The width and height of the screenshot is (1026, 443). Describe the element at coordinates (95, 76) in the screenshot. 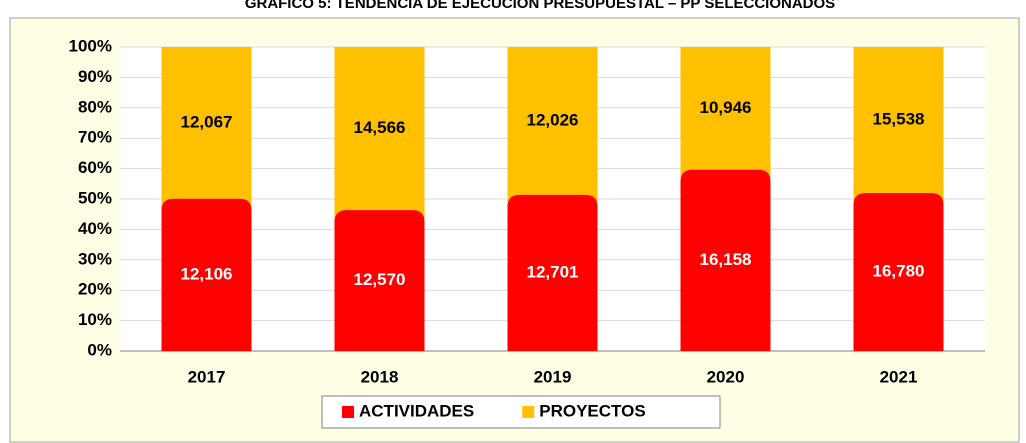

I see `y-tick-label: 90%` at that location.